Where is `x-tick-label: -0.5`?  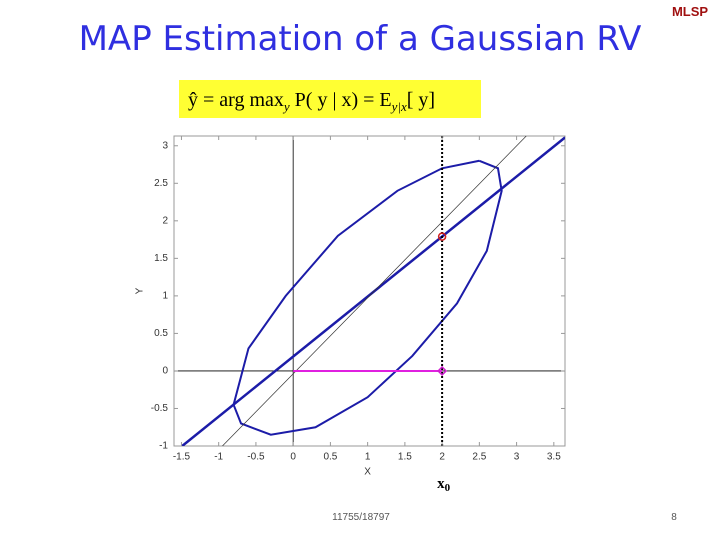 x-tick-label: -0.5 is located at coordinates (256, 457).